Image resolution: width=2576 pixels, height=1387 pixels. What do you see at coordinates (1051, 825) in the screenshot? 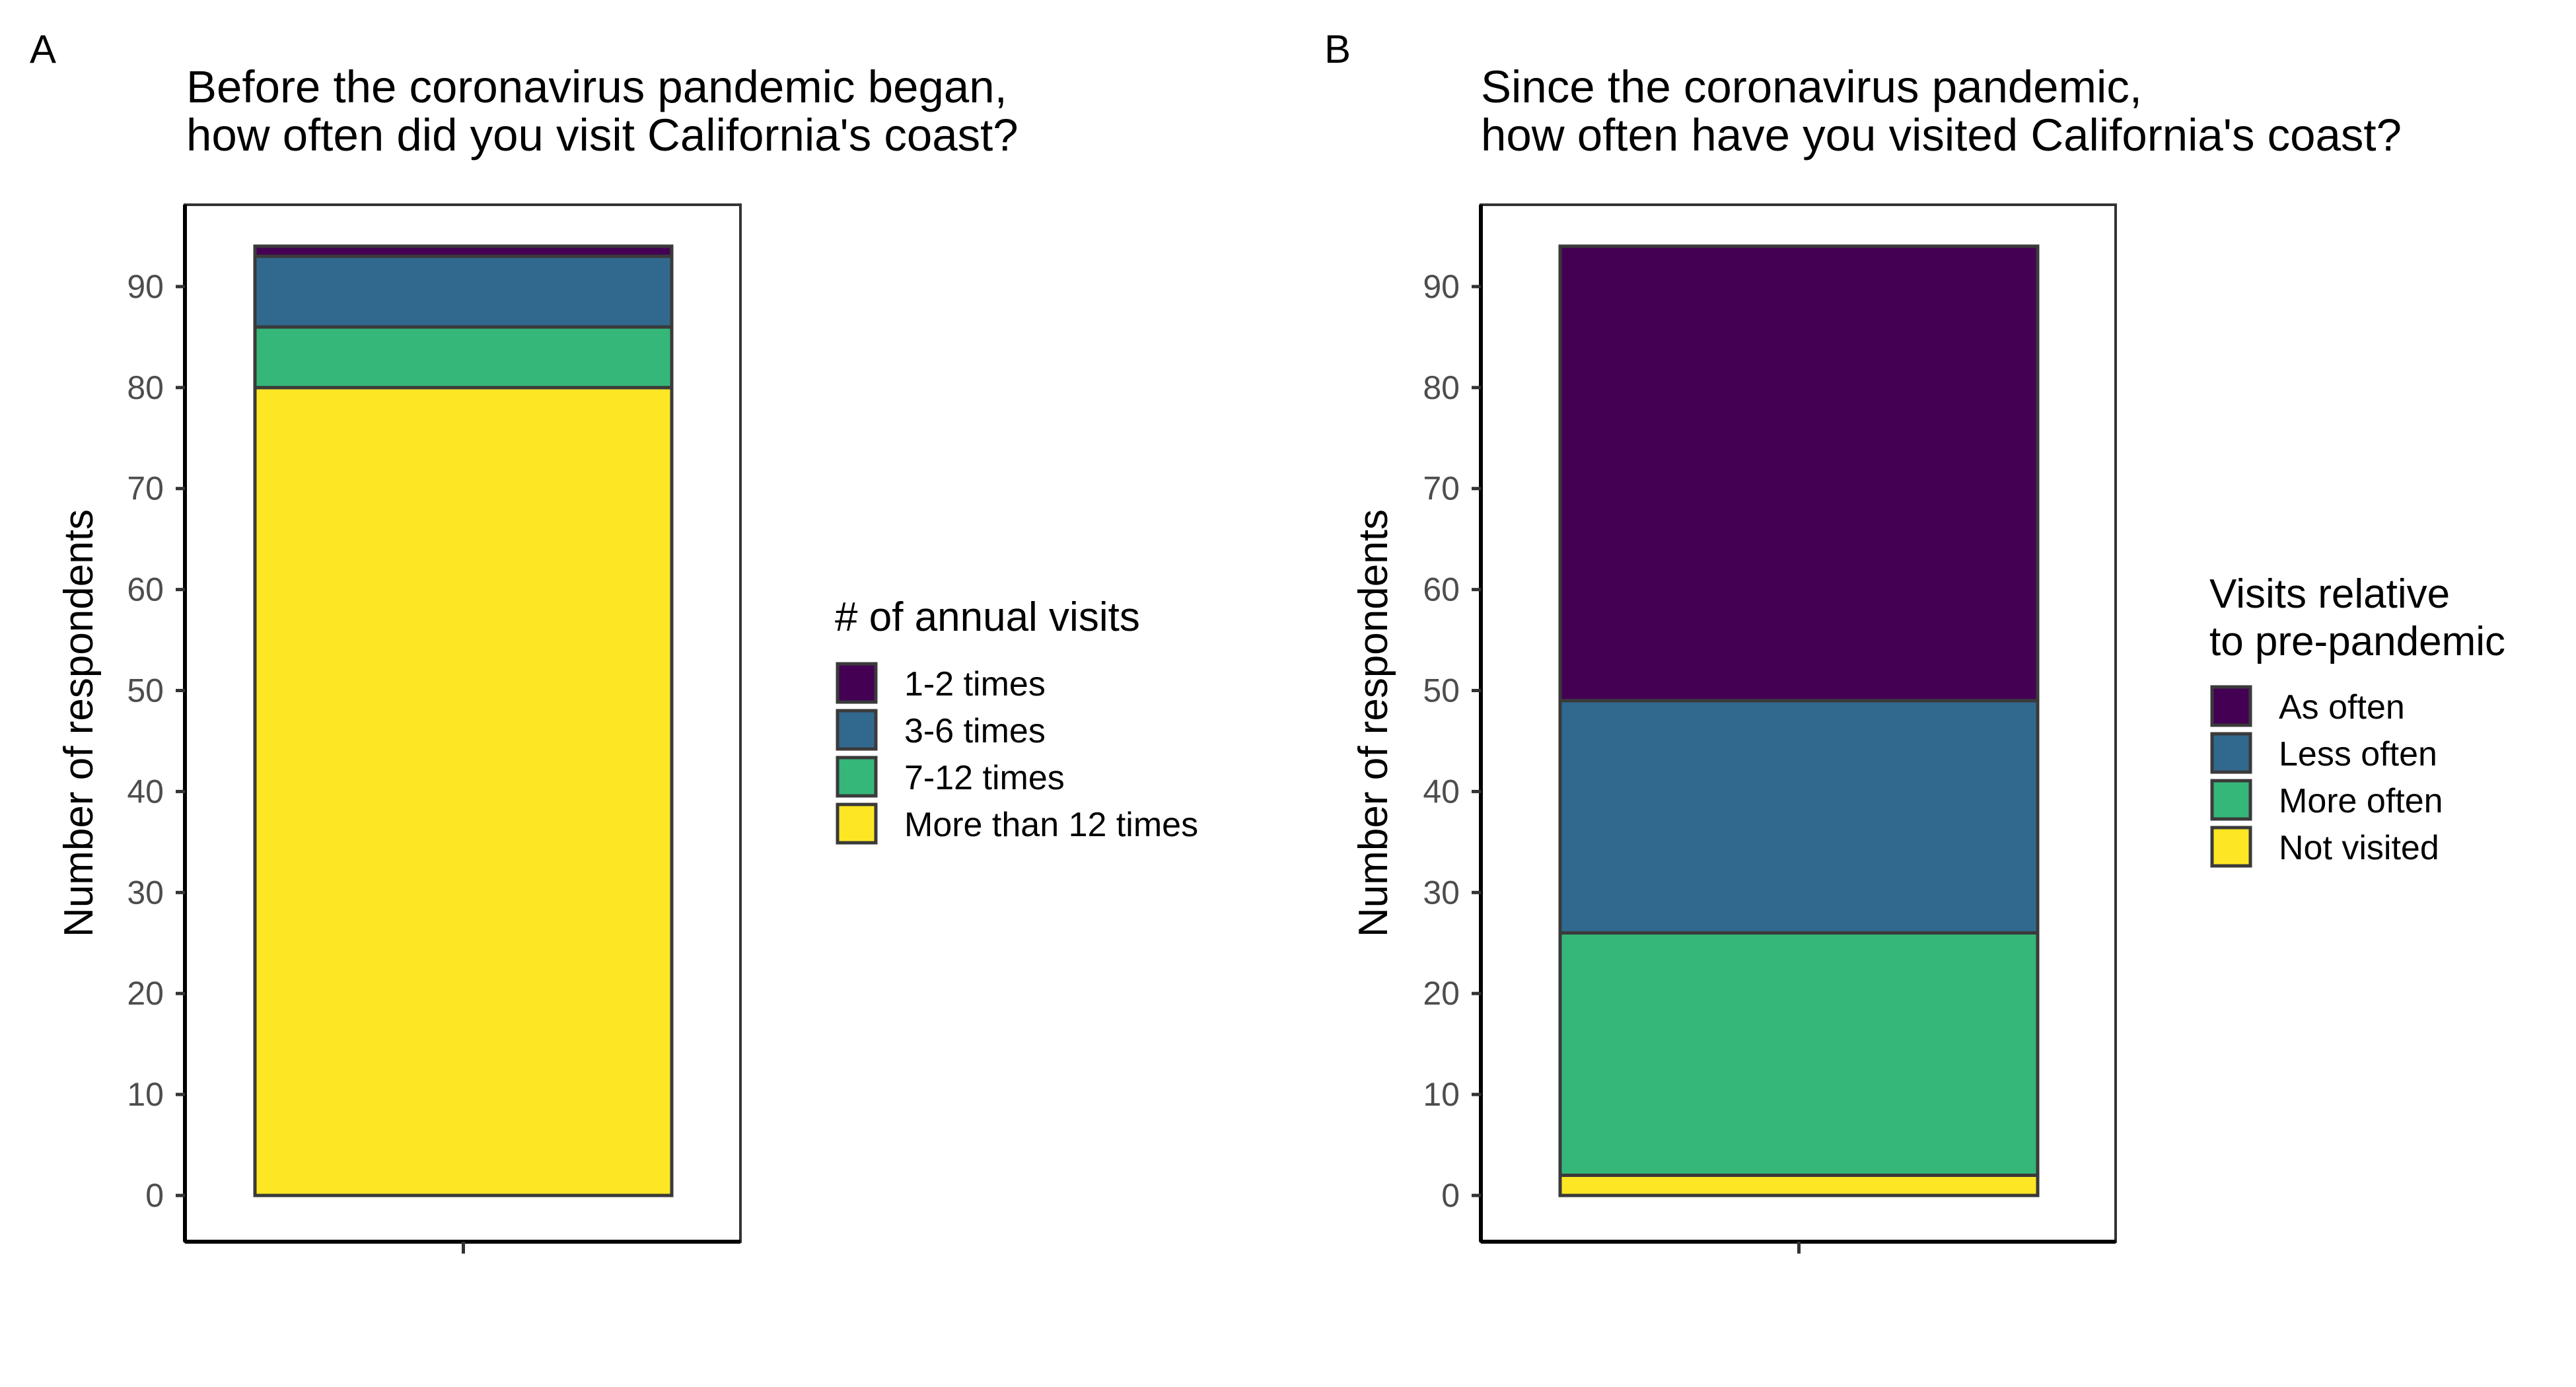
I see `legend-label: More than 12 times` at bounding box center [1051, 825].